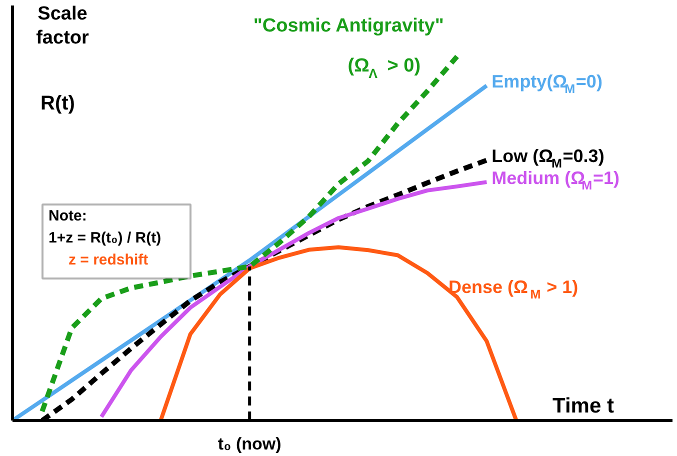 This screenshot has width=677, height=456. I want to click on y-axis-title: R(t), so click(57, 103).